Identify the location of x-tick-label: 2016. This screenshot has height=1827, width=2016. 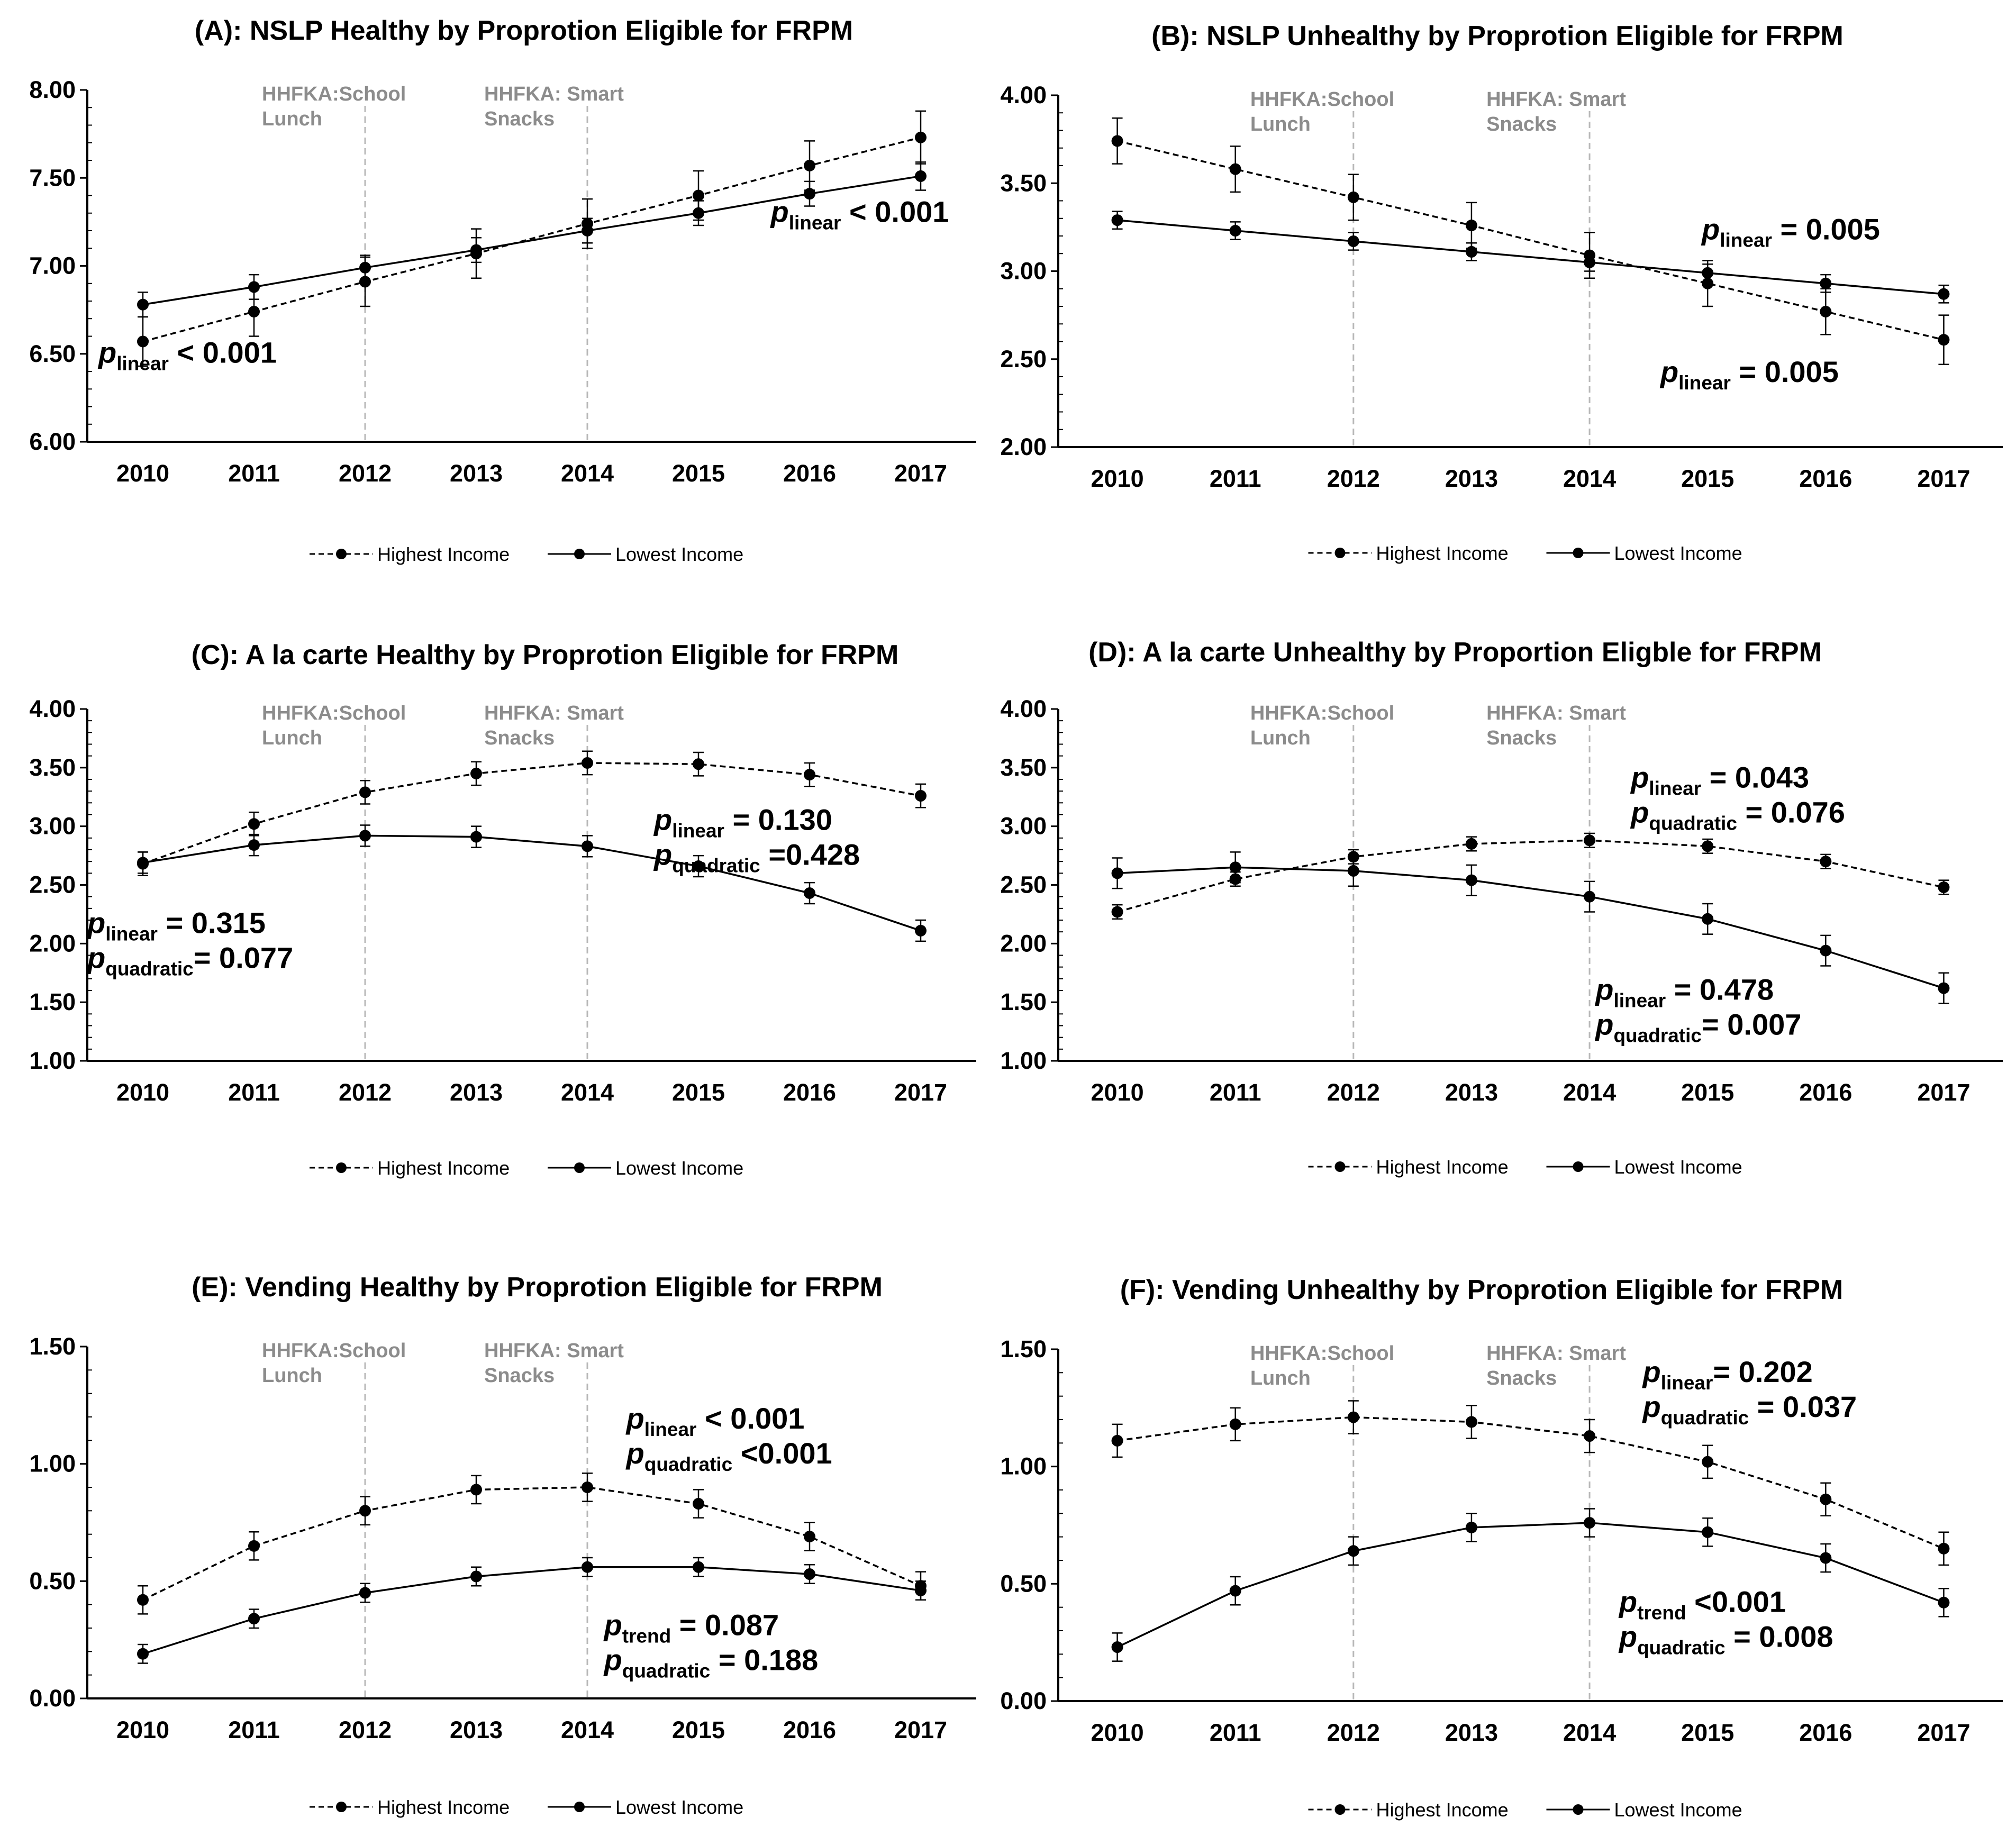
(809, 1730).